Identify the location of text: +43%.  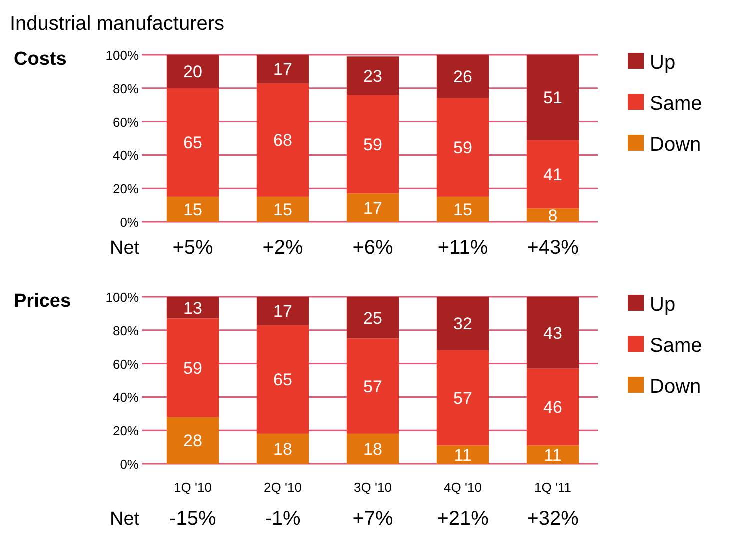
(553, 248).